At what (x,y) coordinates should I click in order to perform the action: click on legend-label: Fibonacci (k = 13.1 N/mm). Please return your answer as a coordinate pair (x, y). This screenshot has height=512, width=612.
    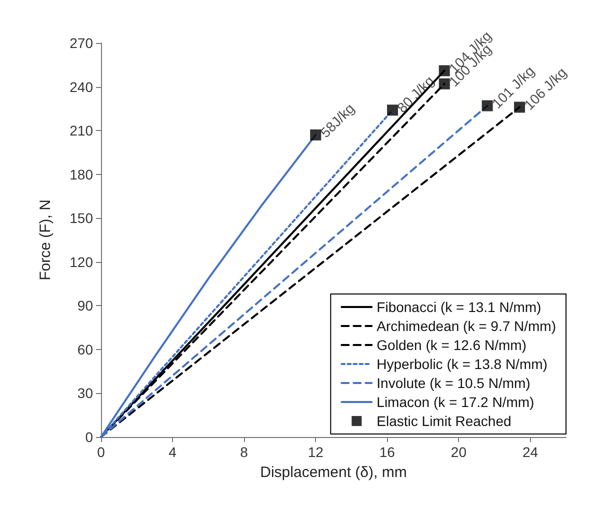
    Looking at the image, I should click on (459, 307).